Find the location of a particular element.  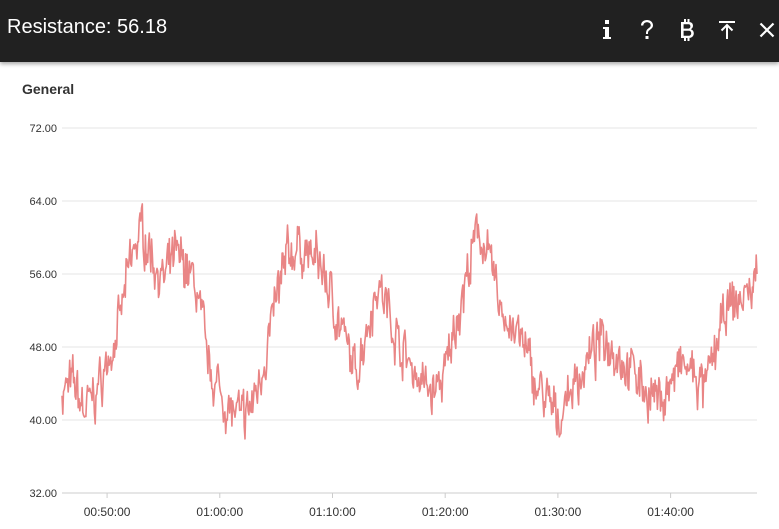

page-title: Resistance: 56.18 is located at coordinates (87, 27).